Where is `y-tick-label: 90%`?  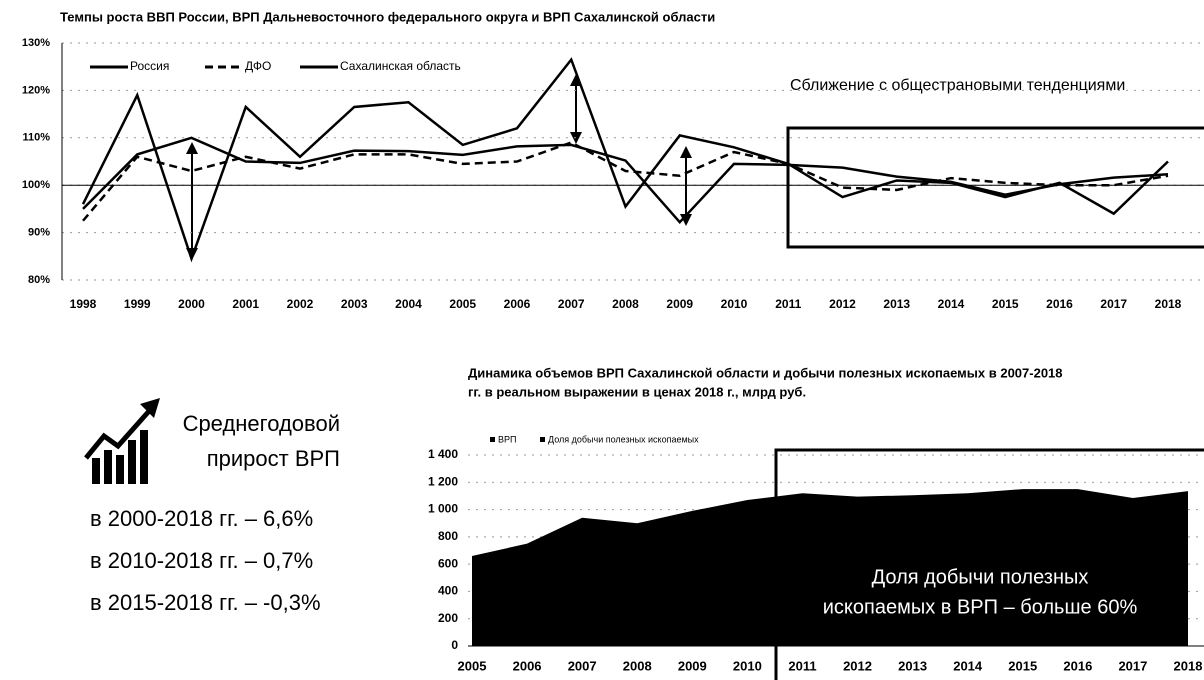
y-tick-label: 90% is located at coordinates (39, 233).